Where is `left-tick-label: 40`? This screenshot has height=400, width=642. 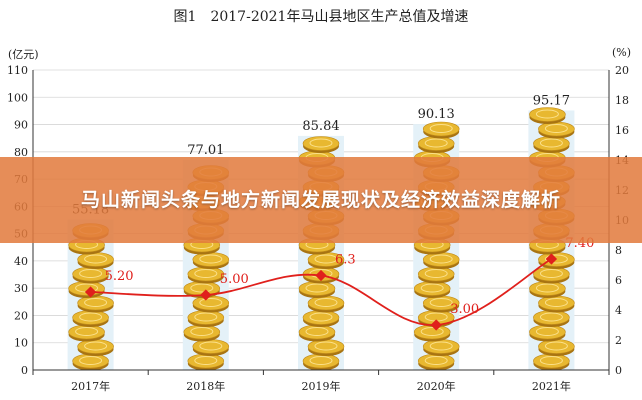
left-tick-label: 40 is located at coordinates (21, 261).